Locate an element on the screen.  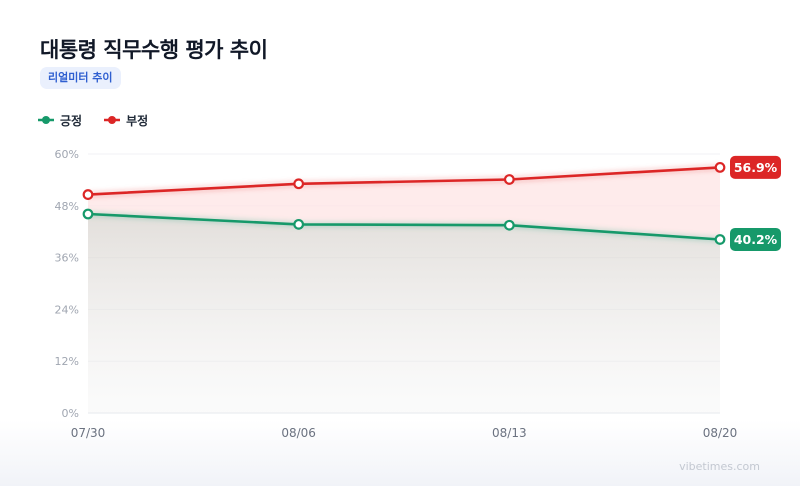
end-label-badge-negative is located at coordinates (755, 167).